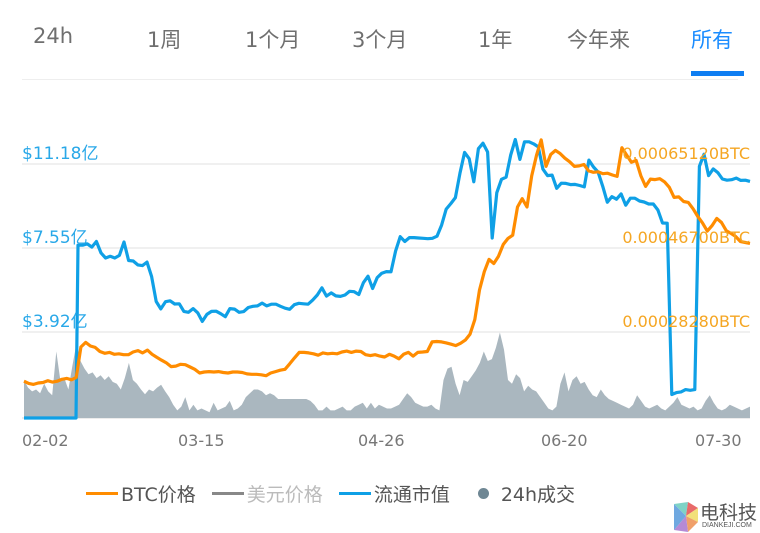 The width and height of the screenshot is (760, 533). I want to click on watermark-logo-icon, so click(686, 517).